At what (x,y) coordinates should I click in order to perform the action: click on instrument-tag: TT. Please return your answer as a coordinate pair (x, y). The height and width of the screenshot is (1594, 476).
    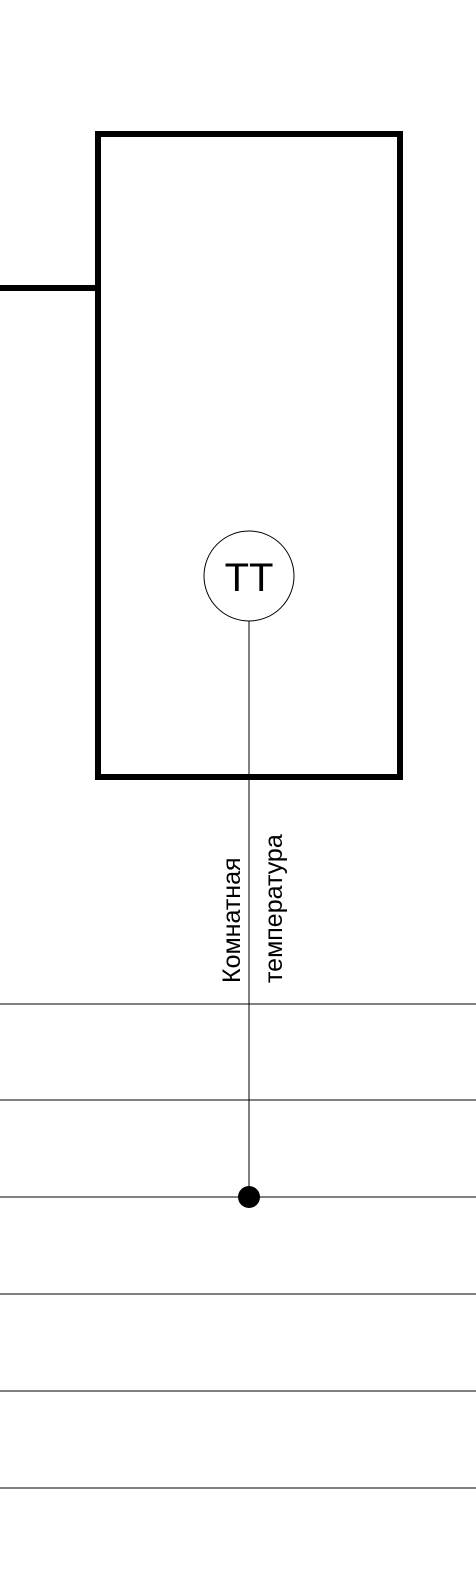
    Looking at the image, I should click on (249, 578).